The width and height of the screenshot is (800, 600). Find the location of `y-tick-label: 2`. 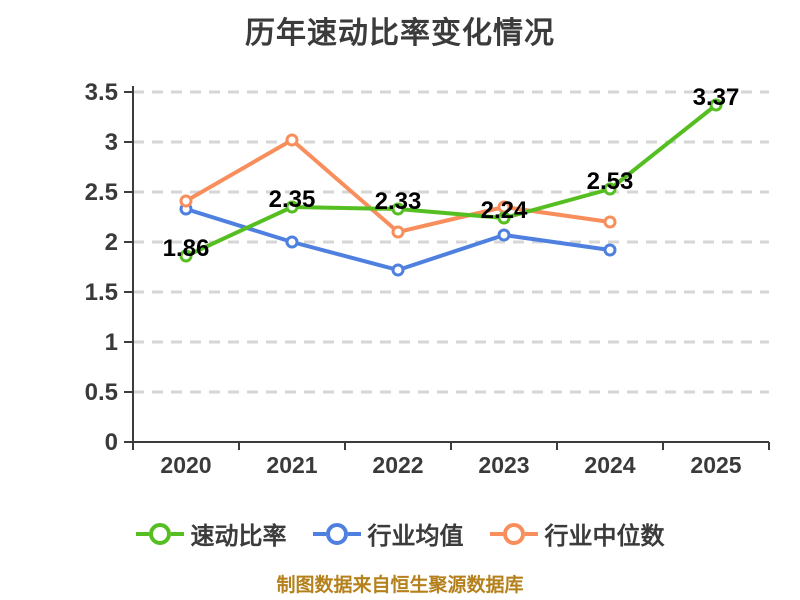

y-tick-label: 2 is located at coordinates (111, 242).